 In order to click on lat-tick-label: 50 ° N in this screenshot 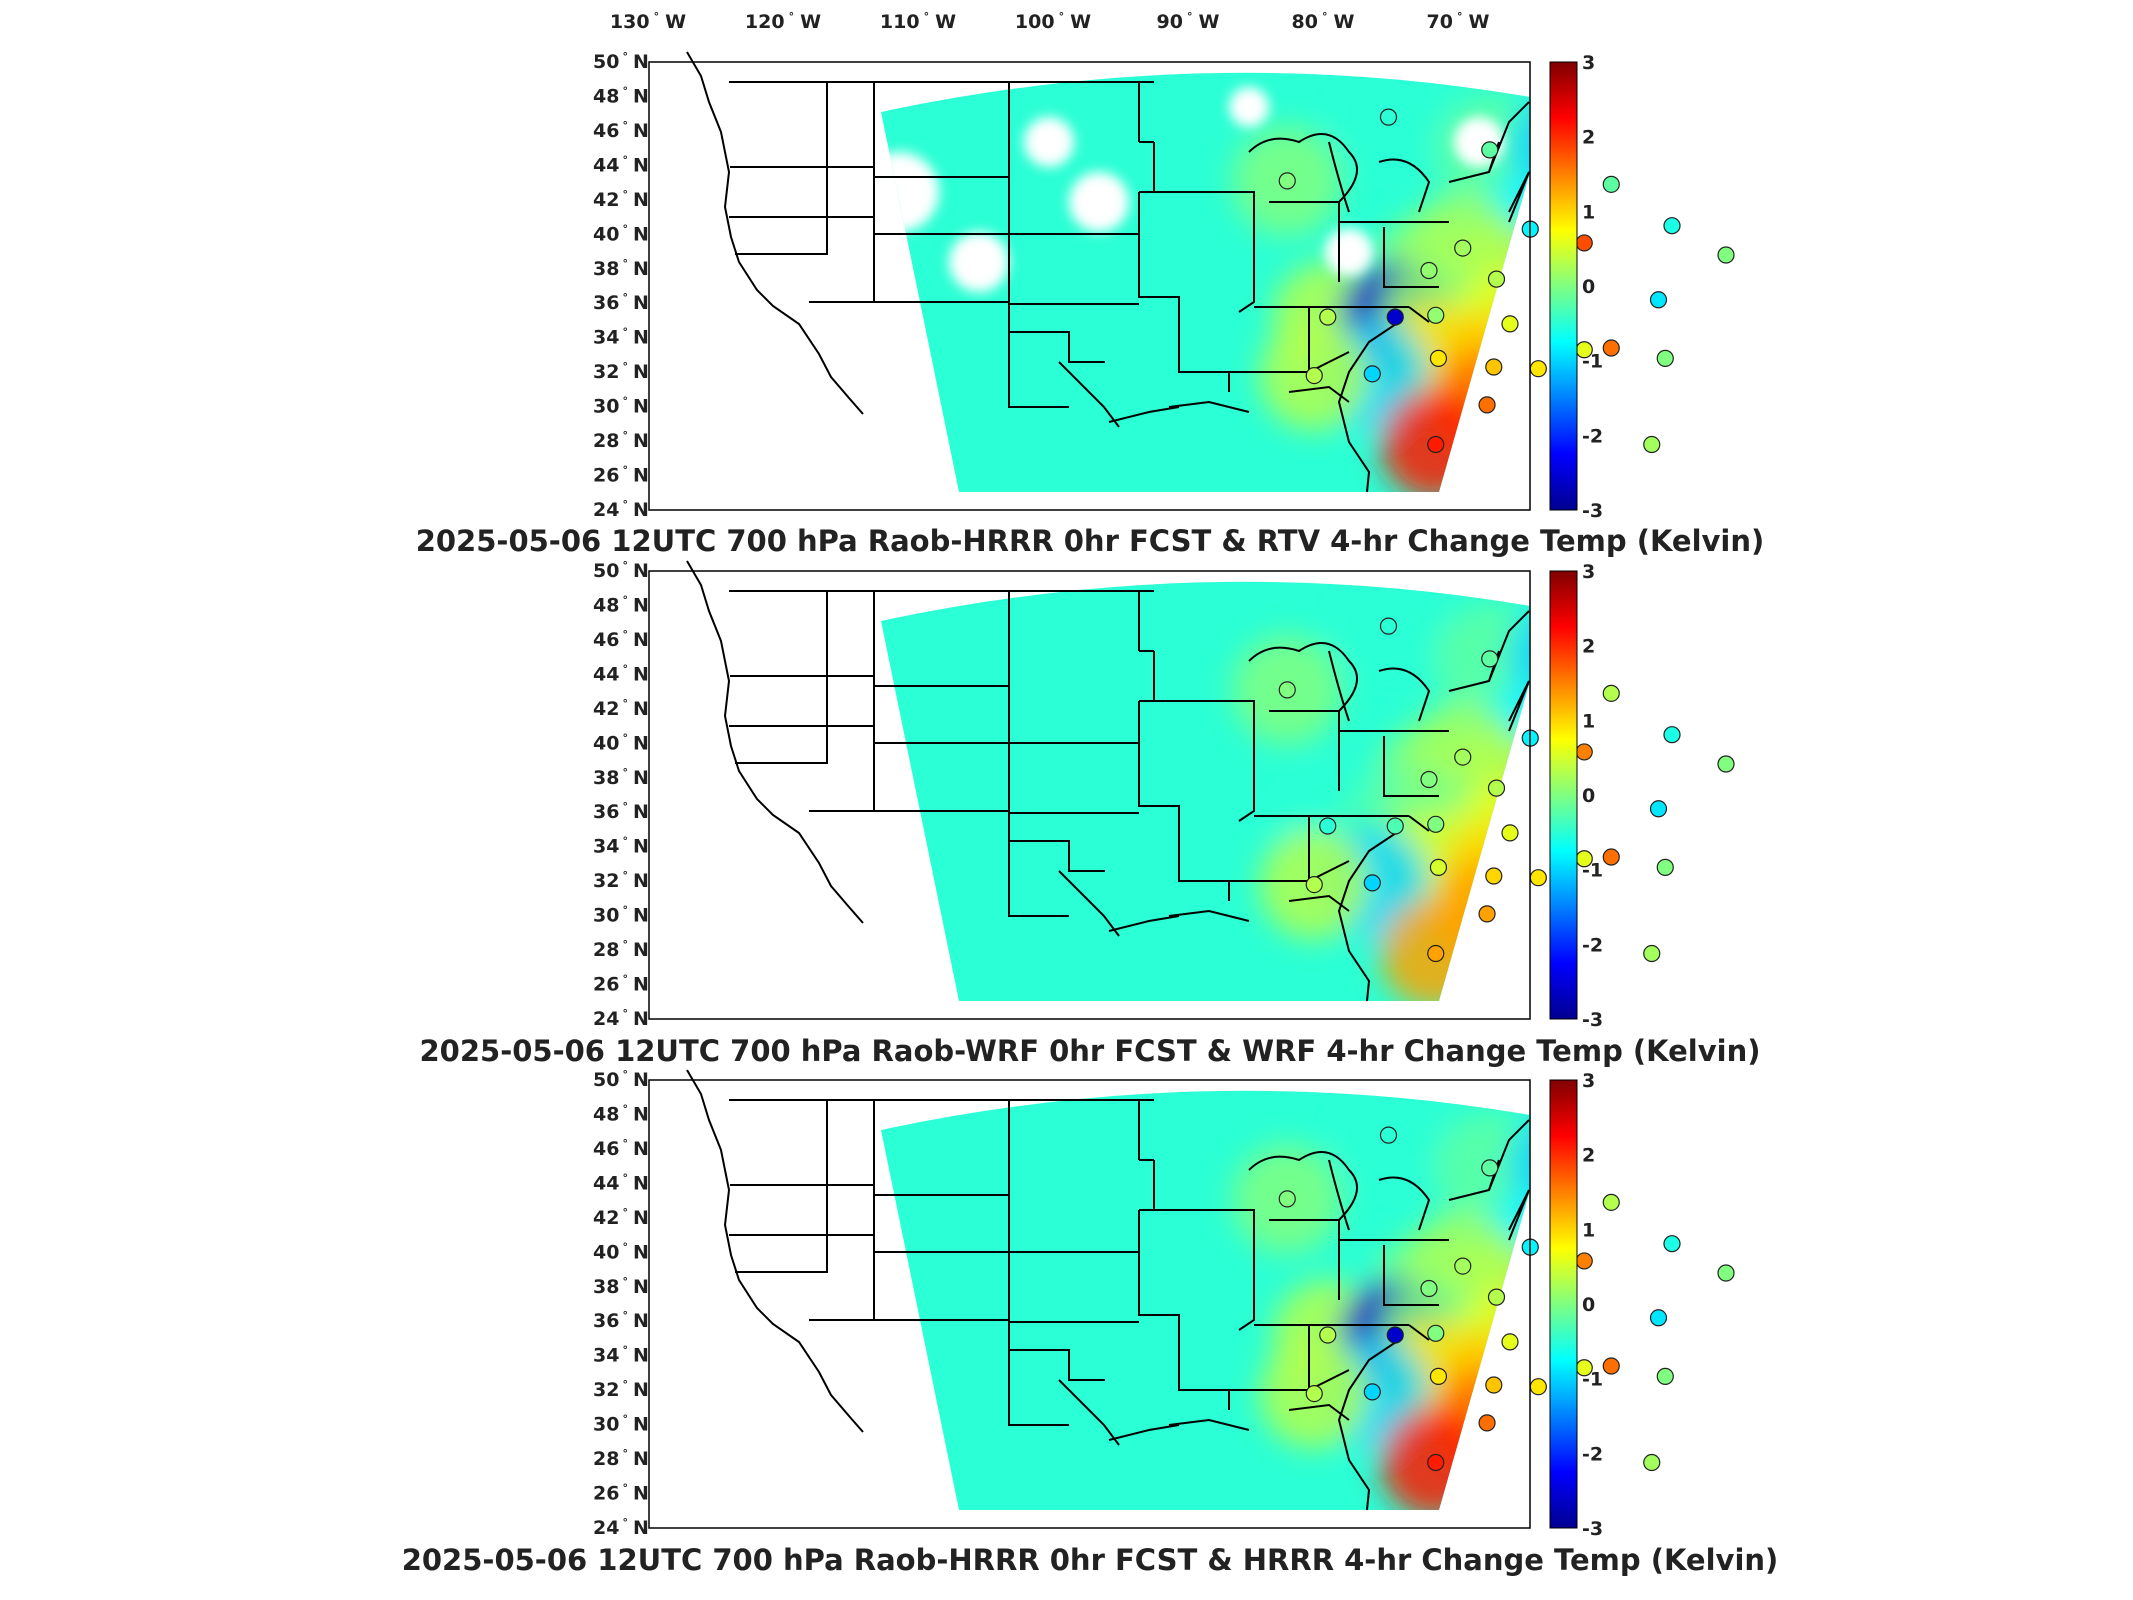, I will do `click(621, 570)`.